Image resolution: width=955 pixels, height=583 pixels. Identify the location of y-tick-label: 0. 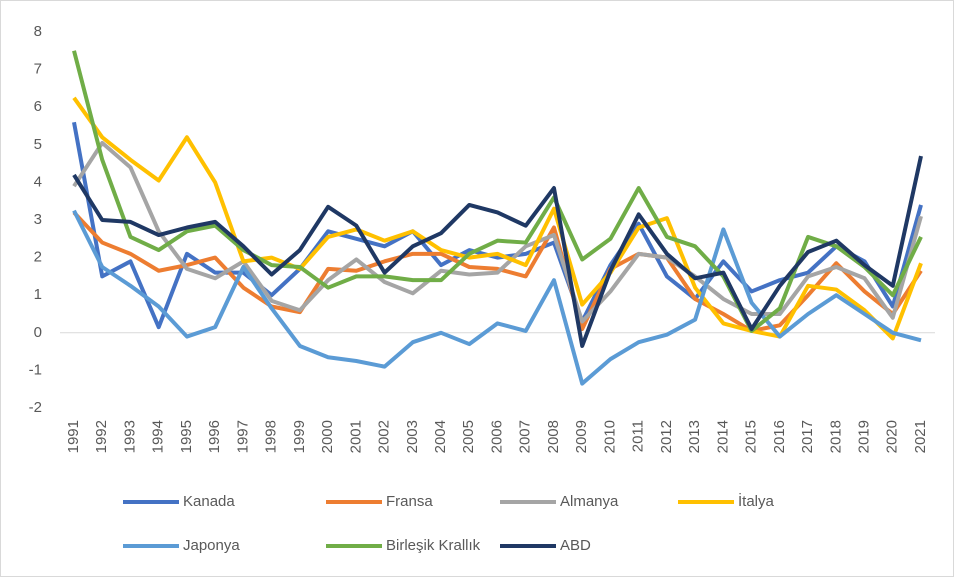
(38, 332).